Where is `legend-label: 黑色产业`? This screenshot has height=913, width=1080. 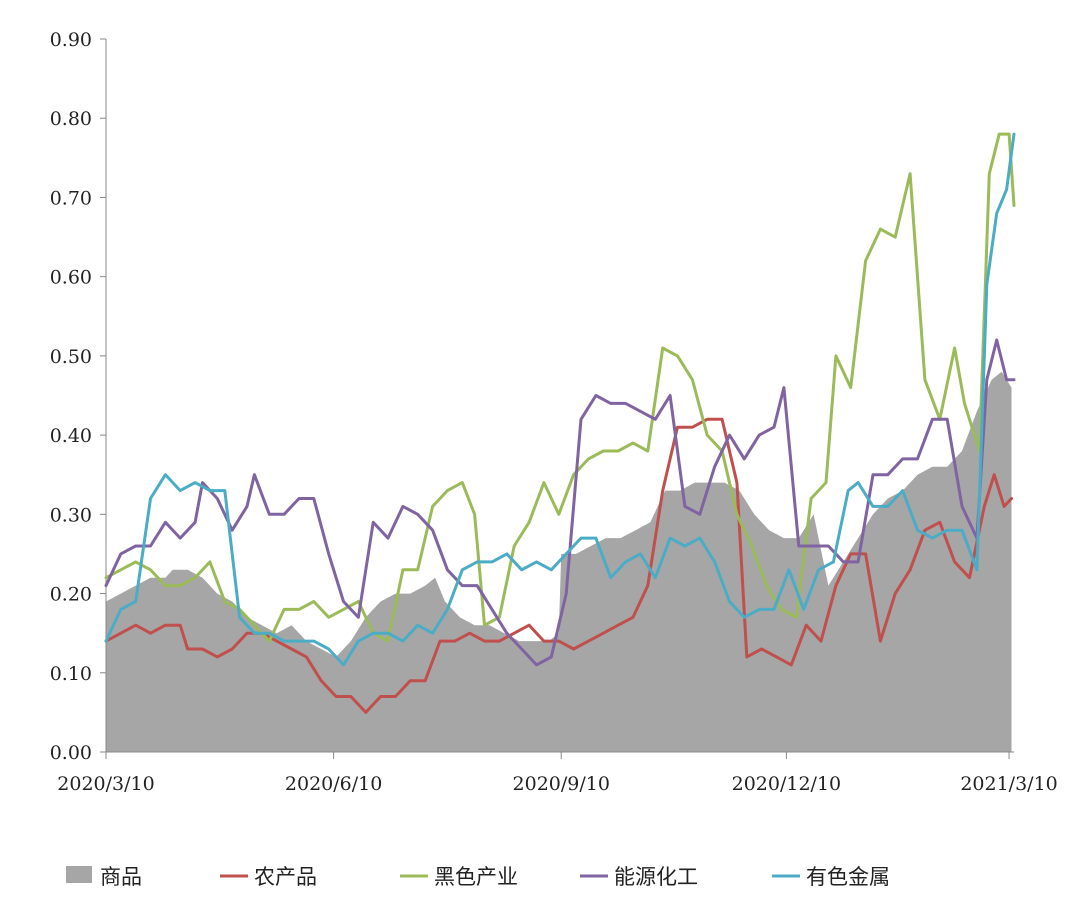 legend-label: 黑色产业 is located at coordinates (476, 877).